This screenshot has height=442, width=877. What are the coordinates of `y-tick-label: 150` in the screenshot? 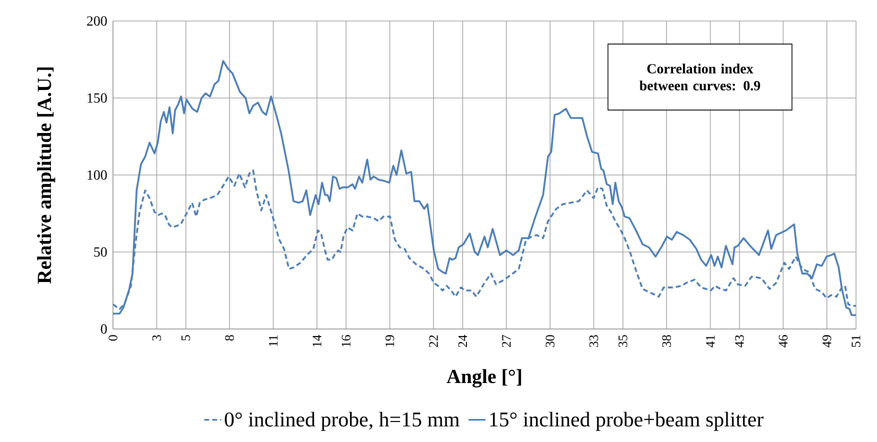 It's located at (97, 98).